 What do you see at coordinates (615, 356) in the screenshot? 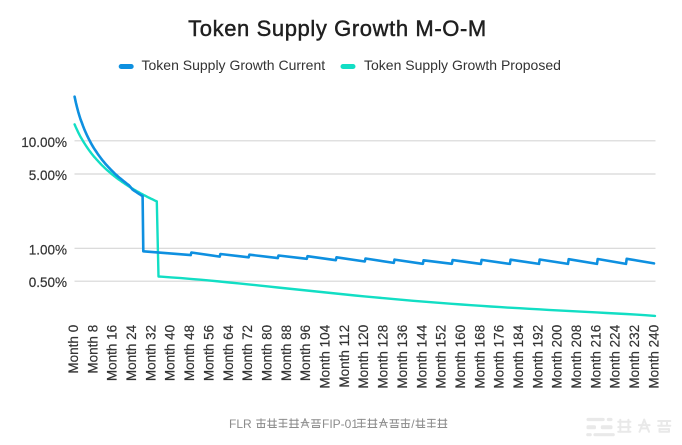
I see `svg-text: Month 224` at bounding box center [615, 356].